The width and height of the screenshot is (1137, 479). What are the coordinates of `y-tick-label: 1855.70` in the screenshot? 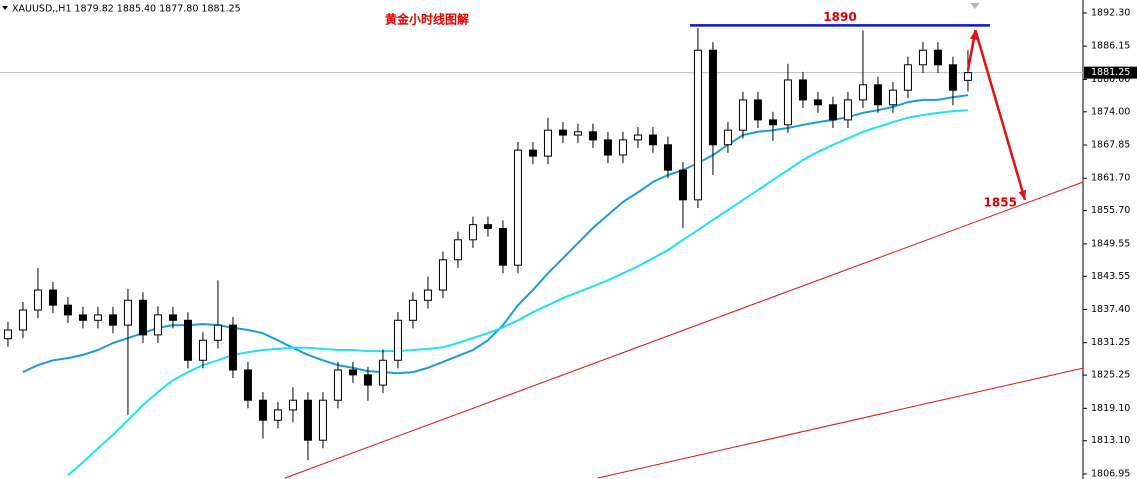 It's located at (1110, 210).